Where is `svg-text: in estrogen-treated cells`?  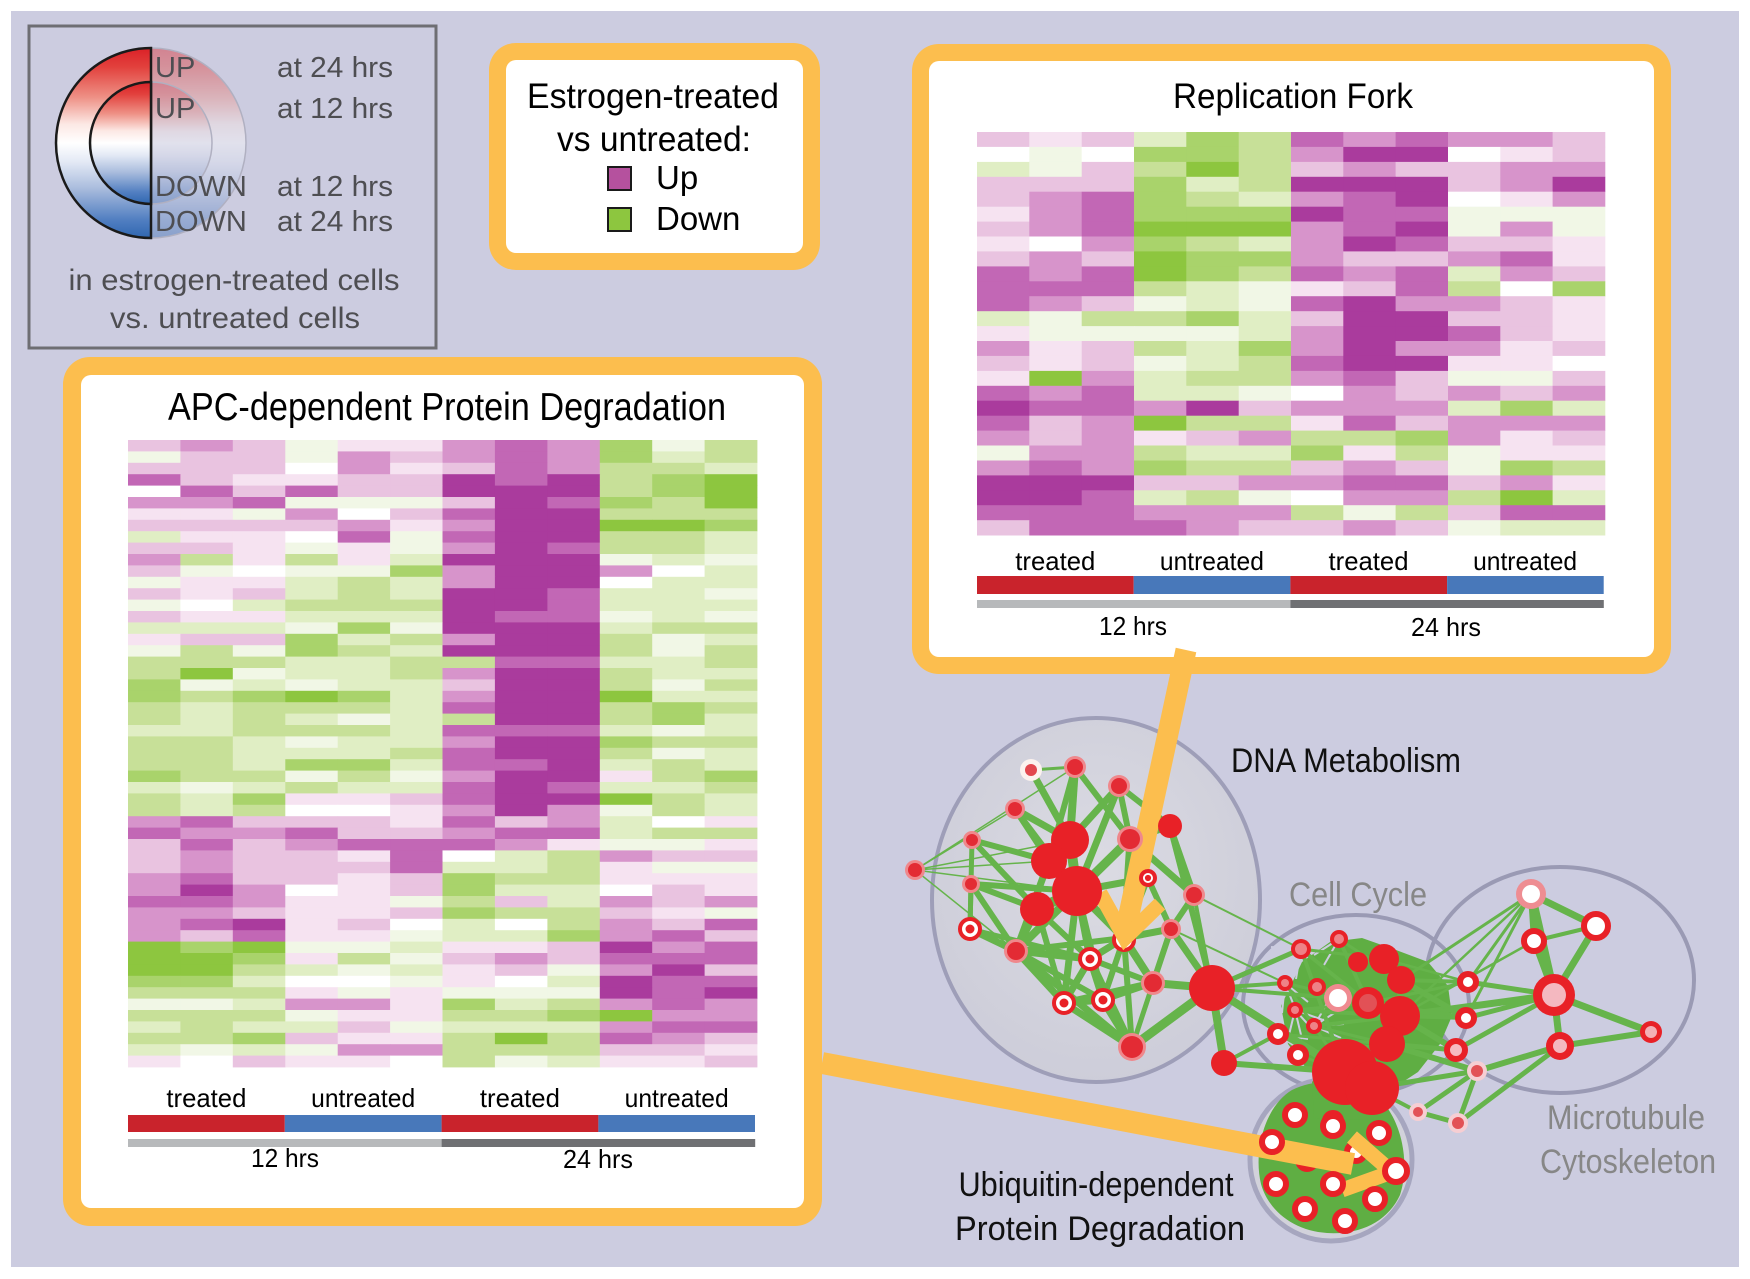 svg-text: in estrogen-treated cells is located at coordinates (234, 280).